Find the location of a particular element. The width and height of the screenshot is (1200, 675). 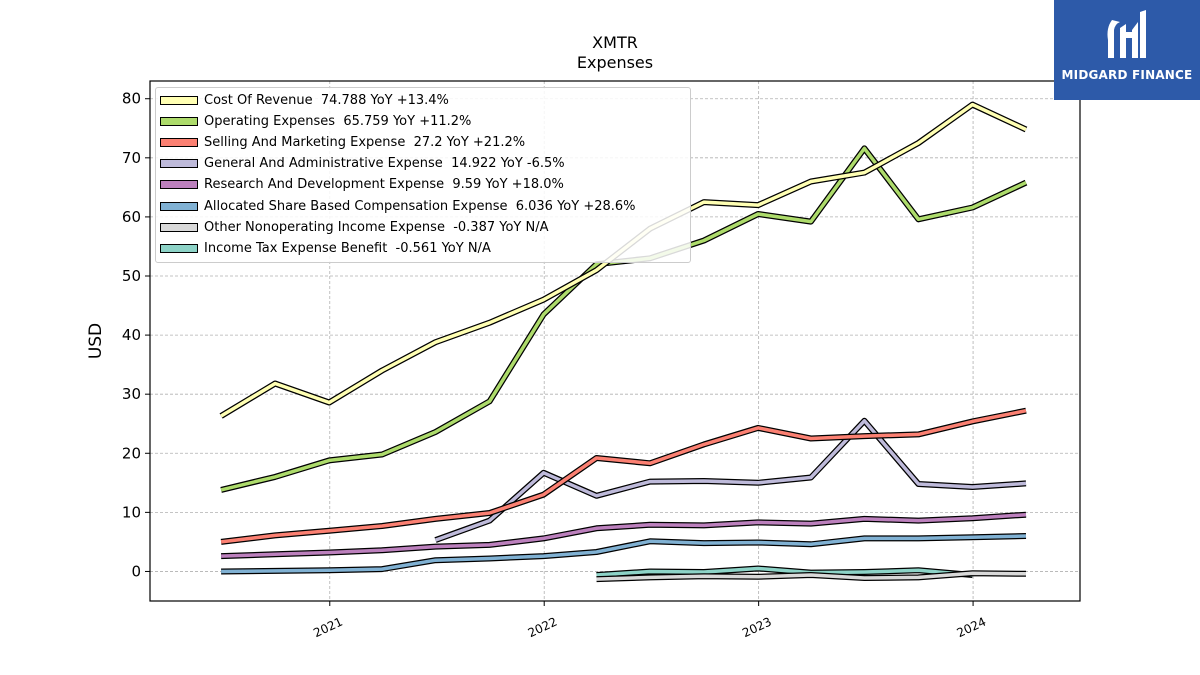

x-axis-ticks: 2021 2022 2023 2024 is located at coordinates (649, 620).